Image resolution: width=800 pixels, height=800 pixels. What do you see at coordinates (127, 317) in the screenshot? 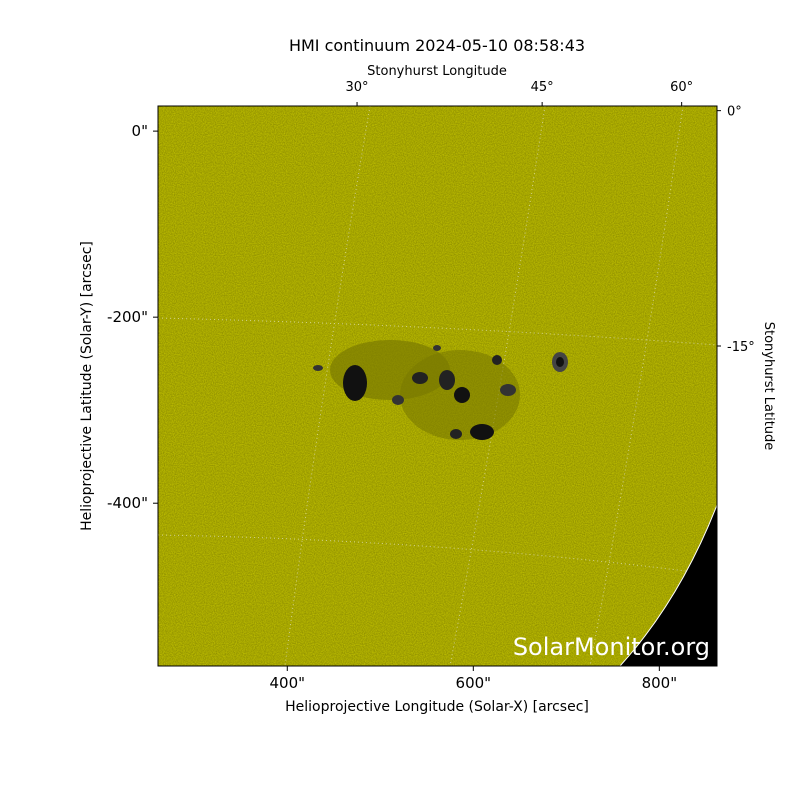
I see `y-tick-label: -200"` at bounding box center [127, 317].